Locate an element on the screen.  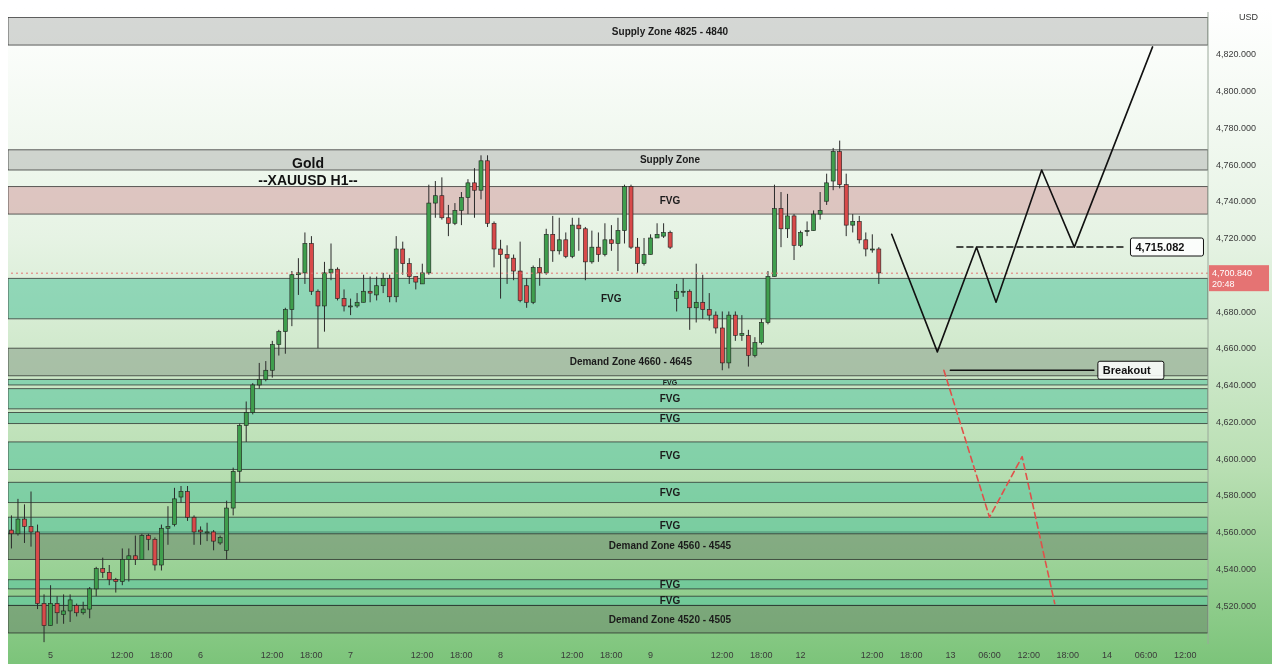
y-tick-label: 4,800.000 is located at coordinates (1236, 91).